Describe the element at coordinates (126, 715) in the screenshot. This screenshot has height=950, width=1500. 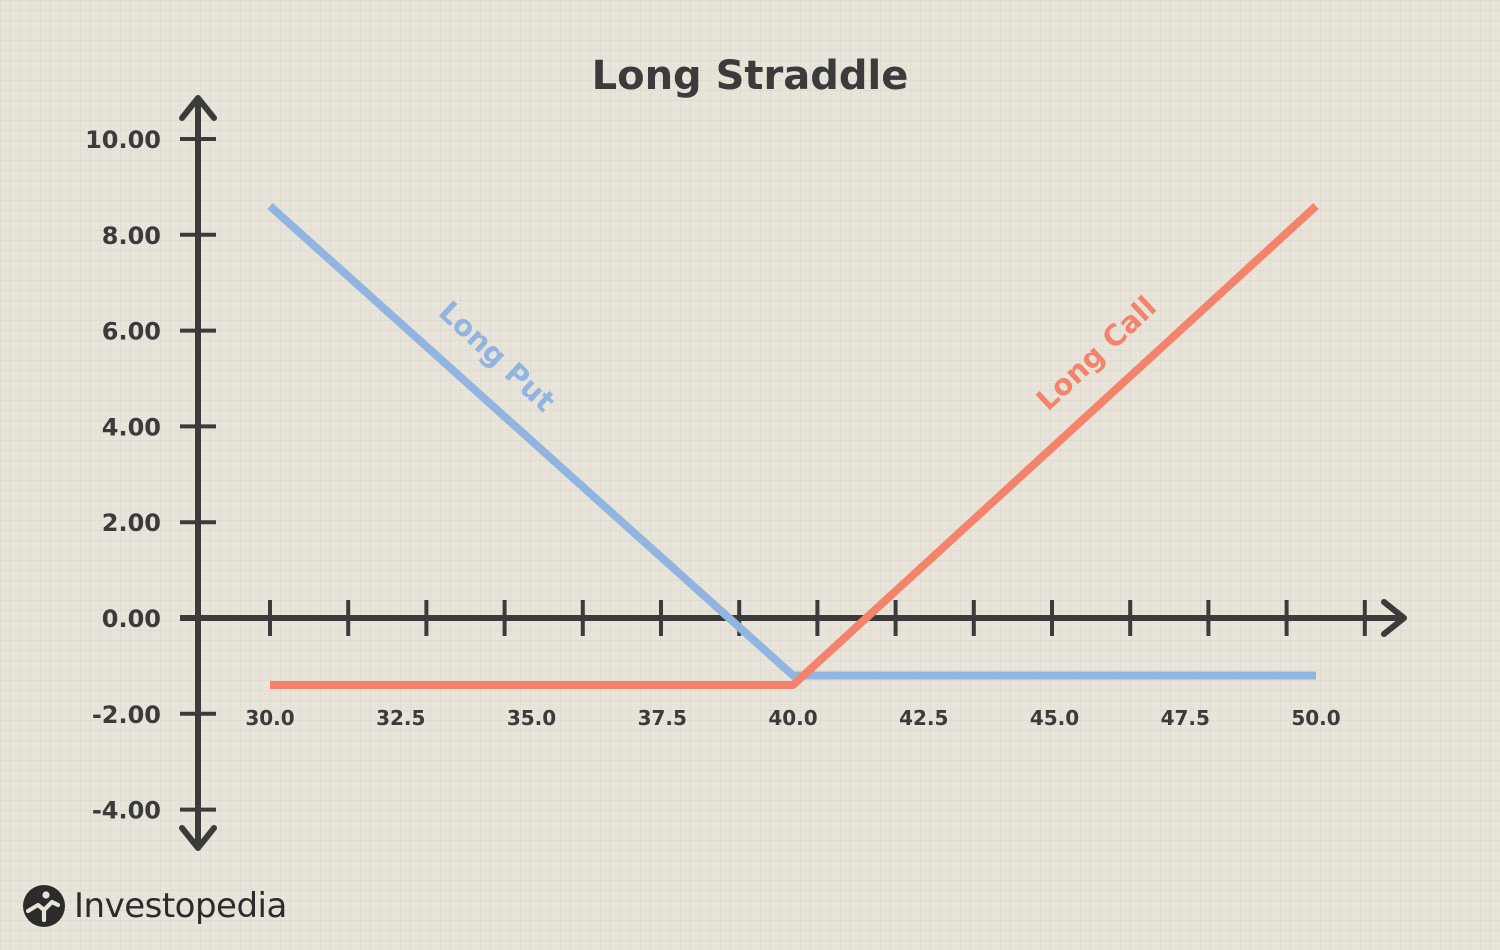
I see `y-tick-label: -2.00` at that location.